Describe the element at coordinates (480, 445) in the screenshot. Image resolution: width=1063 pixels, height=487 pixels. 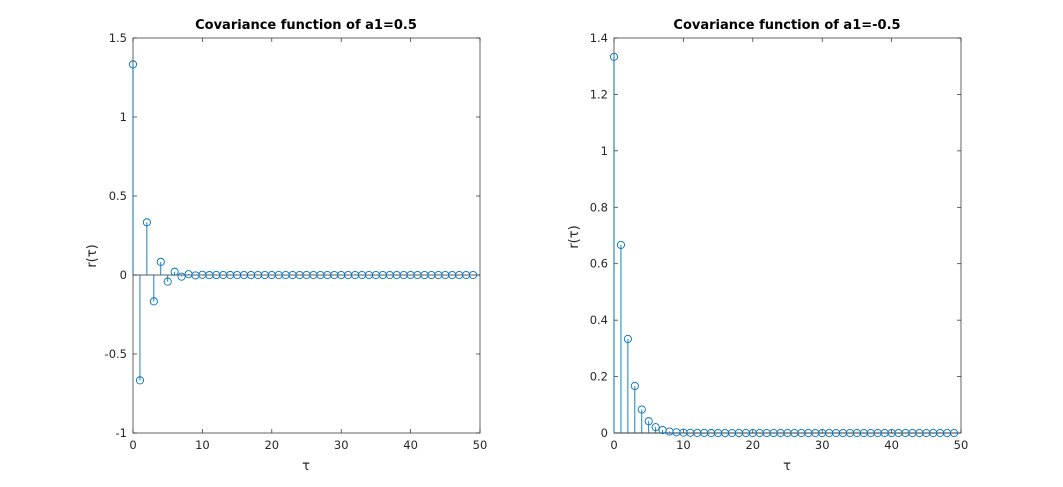
I see `left-plot-xtick-label: 50` at that location.